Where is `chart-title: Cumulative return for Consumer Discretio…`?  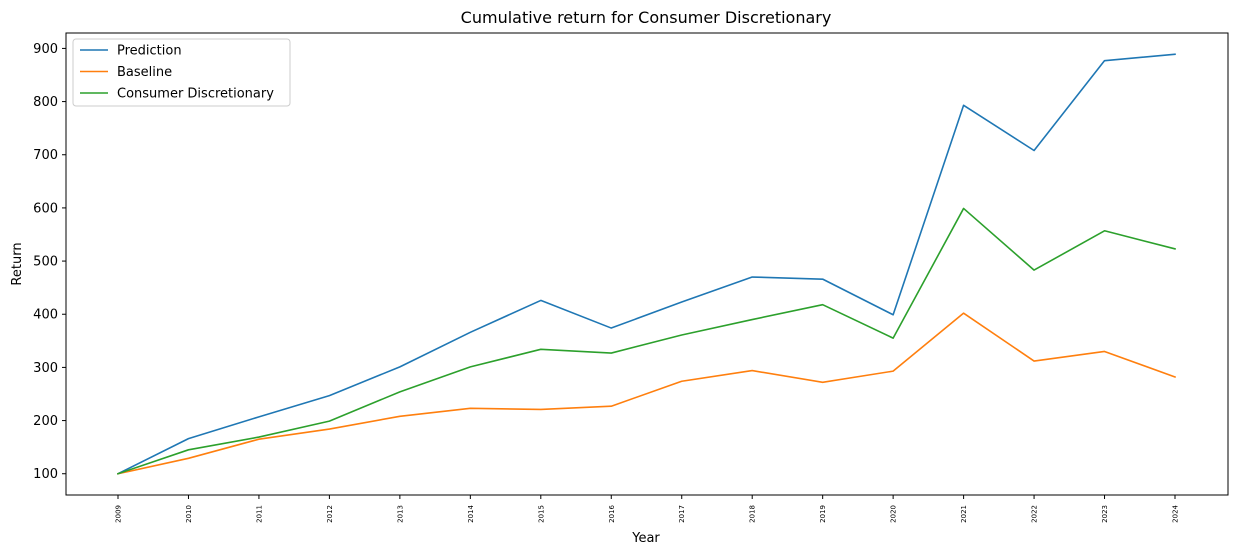 chart-title: Cumulative return for Consumer Discretio… is located at coordinates (646, 17).